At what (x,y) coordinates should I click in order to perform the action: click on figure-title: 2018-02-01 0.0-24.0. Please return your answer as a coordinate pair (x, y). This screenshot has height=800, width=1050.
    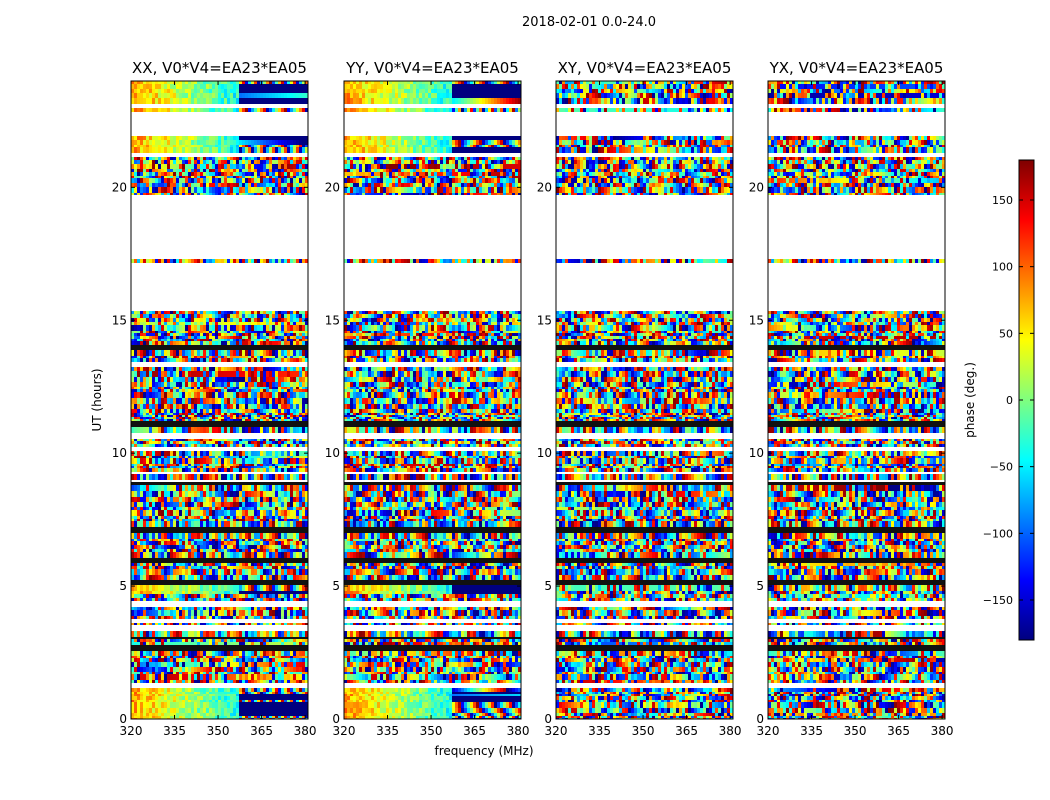
    Looking at the image, I should click on (589, 22).